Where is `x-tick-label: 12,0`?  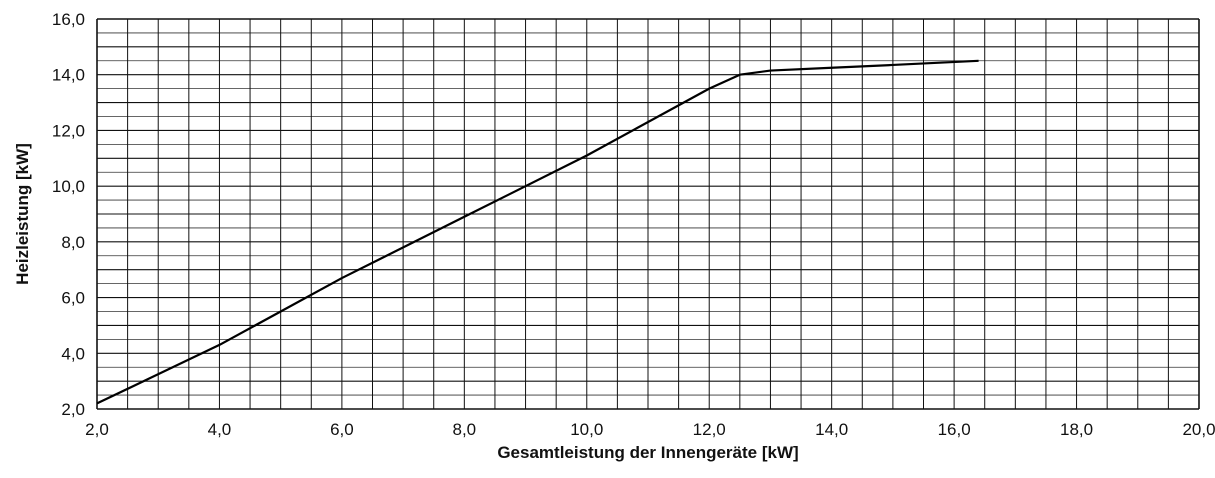 x-tick-label: 12,0 is located at coordinates (709, 429).